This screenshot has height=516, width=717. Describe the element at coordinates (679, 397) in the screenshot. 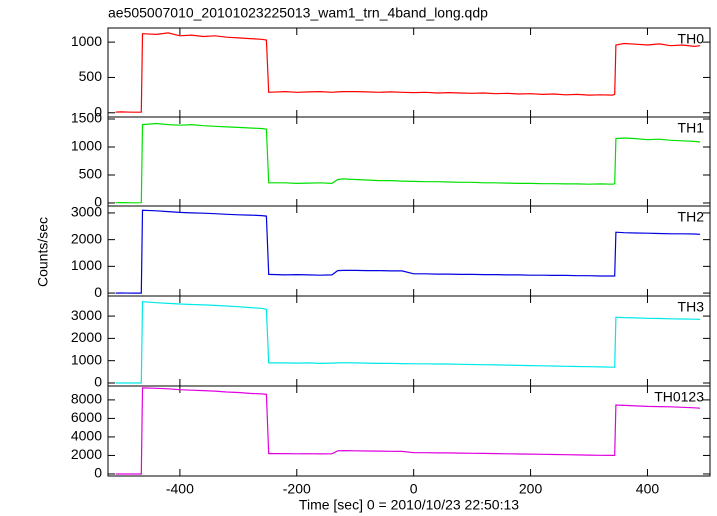

I see `panel-label: TH0123` at that location.